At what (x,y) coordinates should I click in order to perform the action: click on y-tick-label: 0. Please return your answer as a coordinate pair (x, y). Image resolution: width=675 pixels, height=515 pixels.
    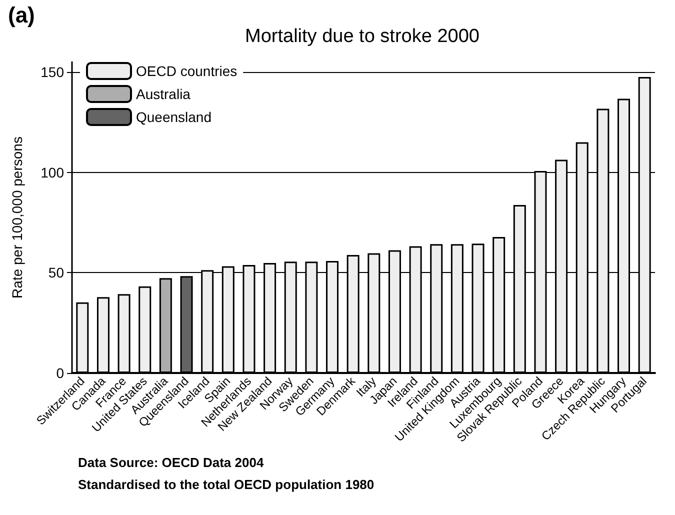
    Looking at the image, I should click on (60, 373).